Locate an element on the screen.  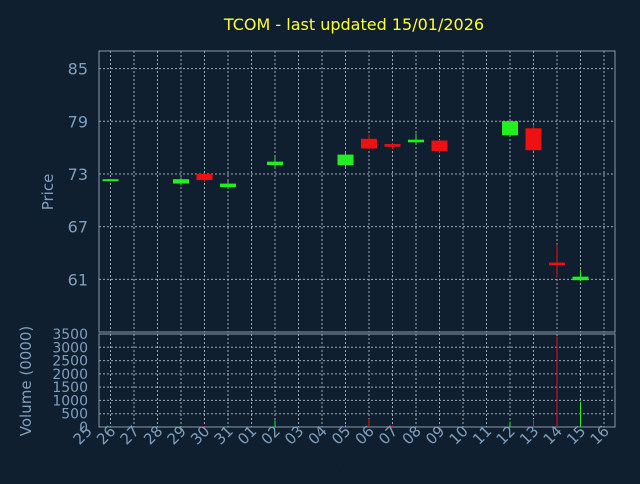
x-tick-label: 08 is located at coordinates (412, 435).